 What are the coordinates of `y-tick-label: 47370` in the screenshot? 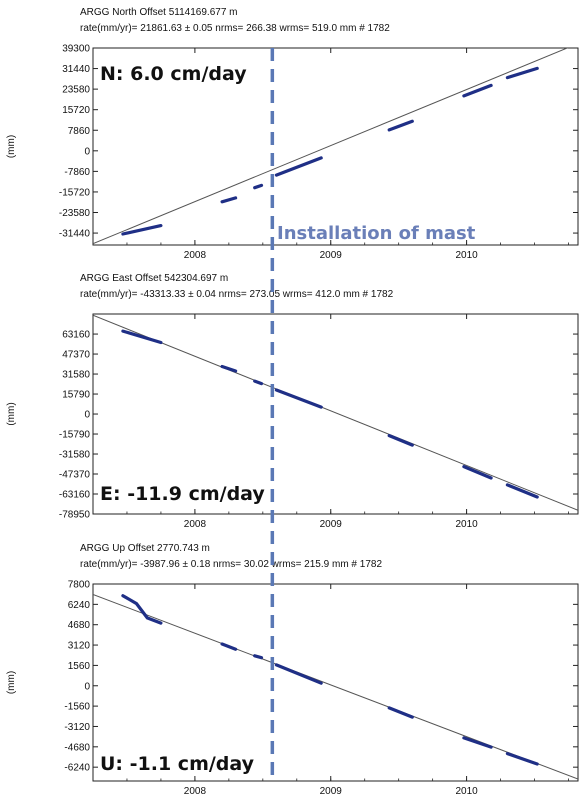 It's located at (76, 355).